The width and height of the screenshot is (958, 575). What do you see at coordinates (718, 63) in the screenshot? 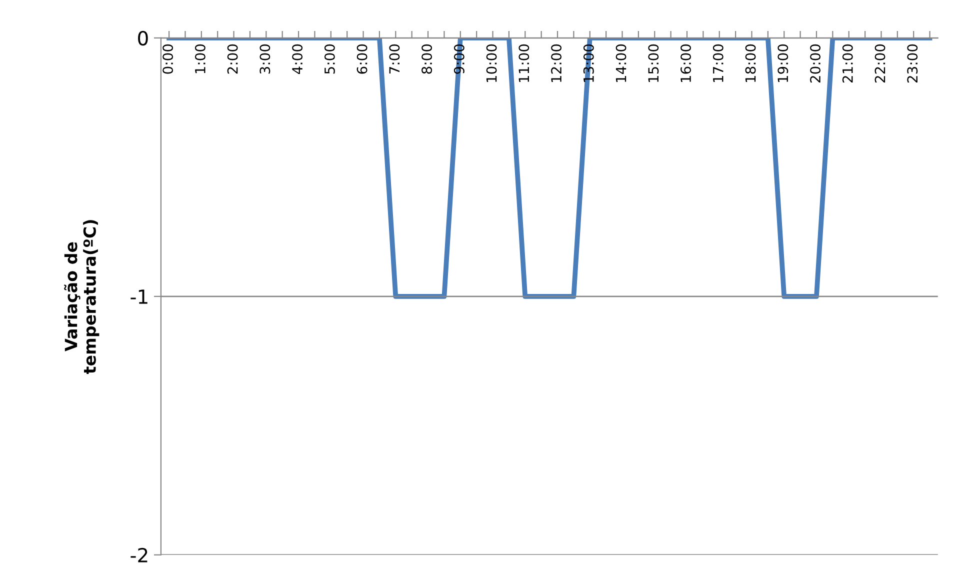
I see `x-tick-label: 17:00` at bounding box center [718, 63].